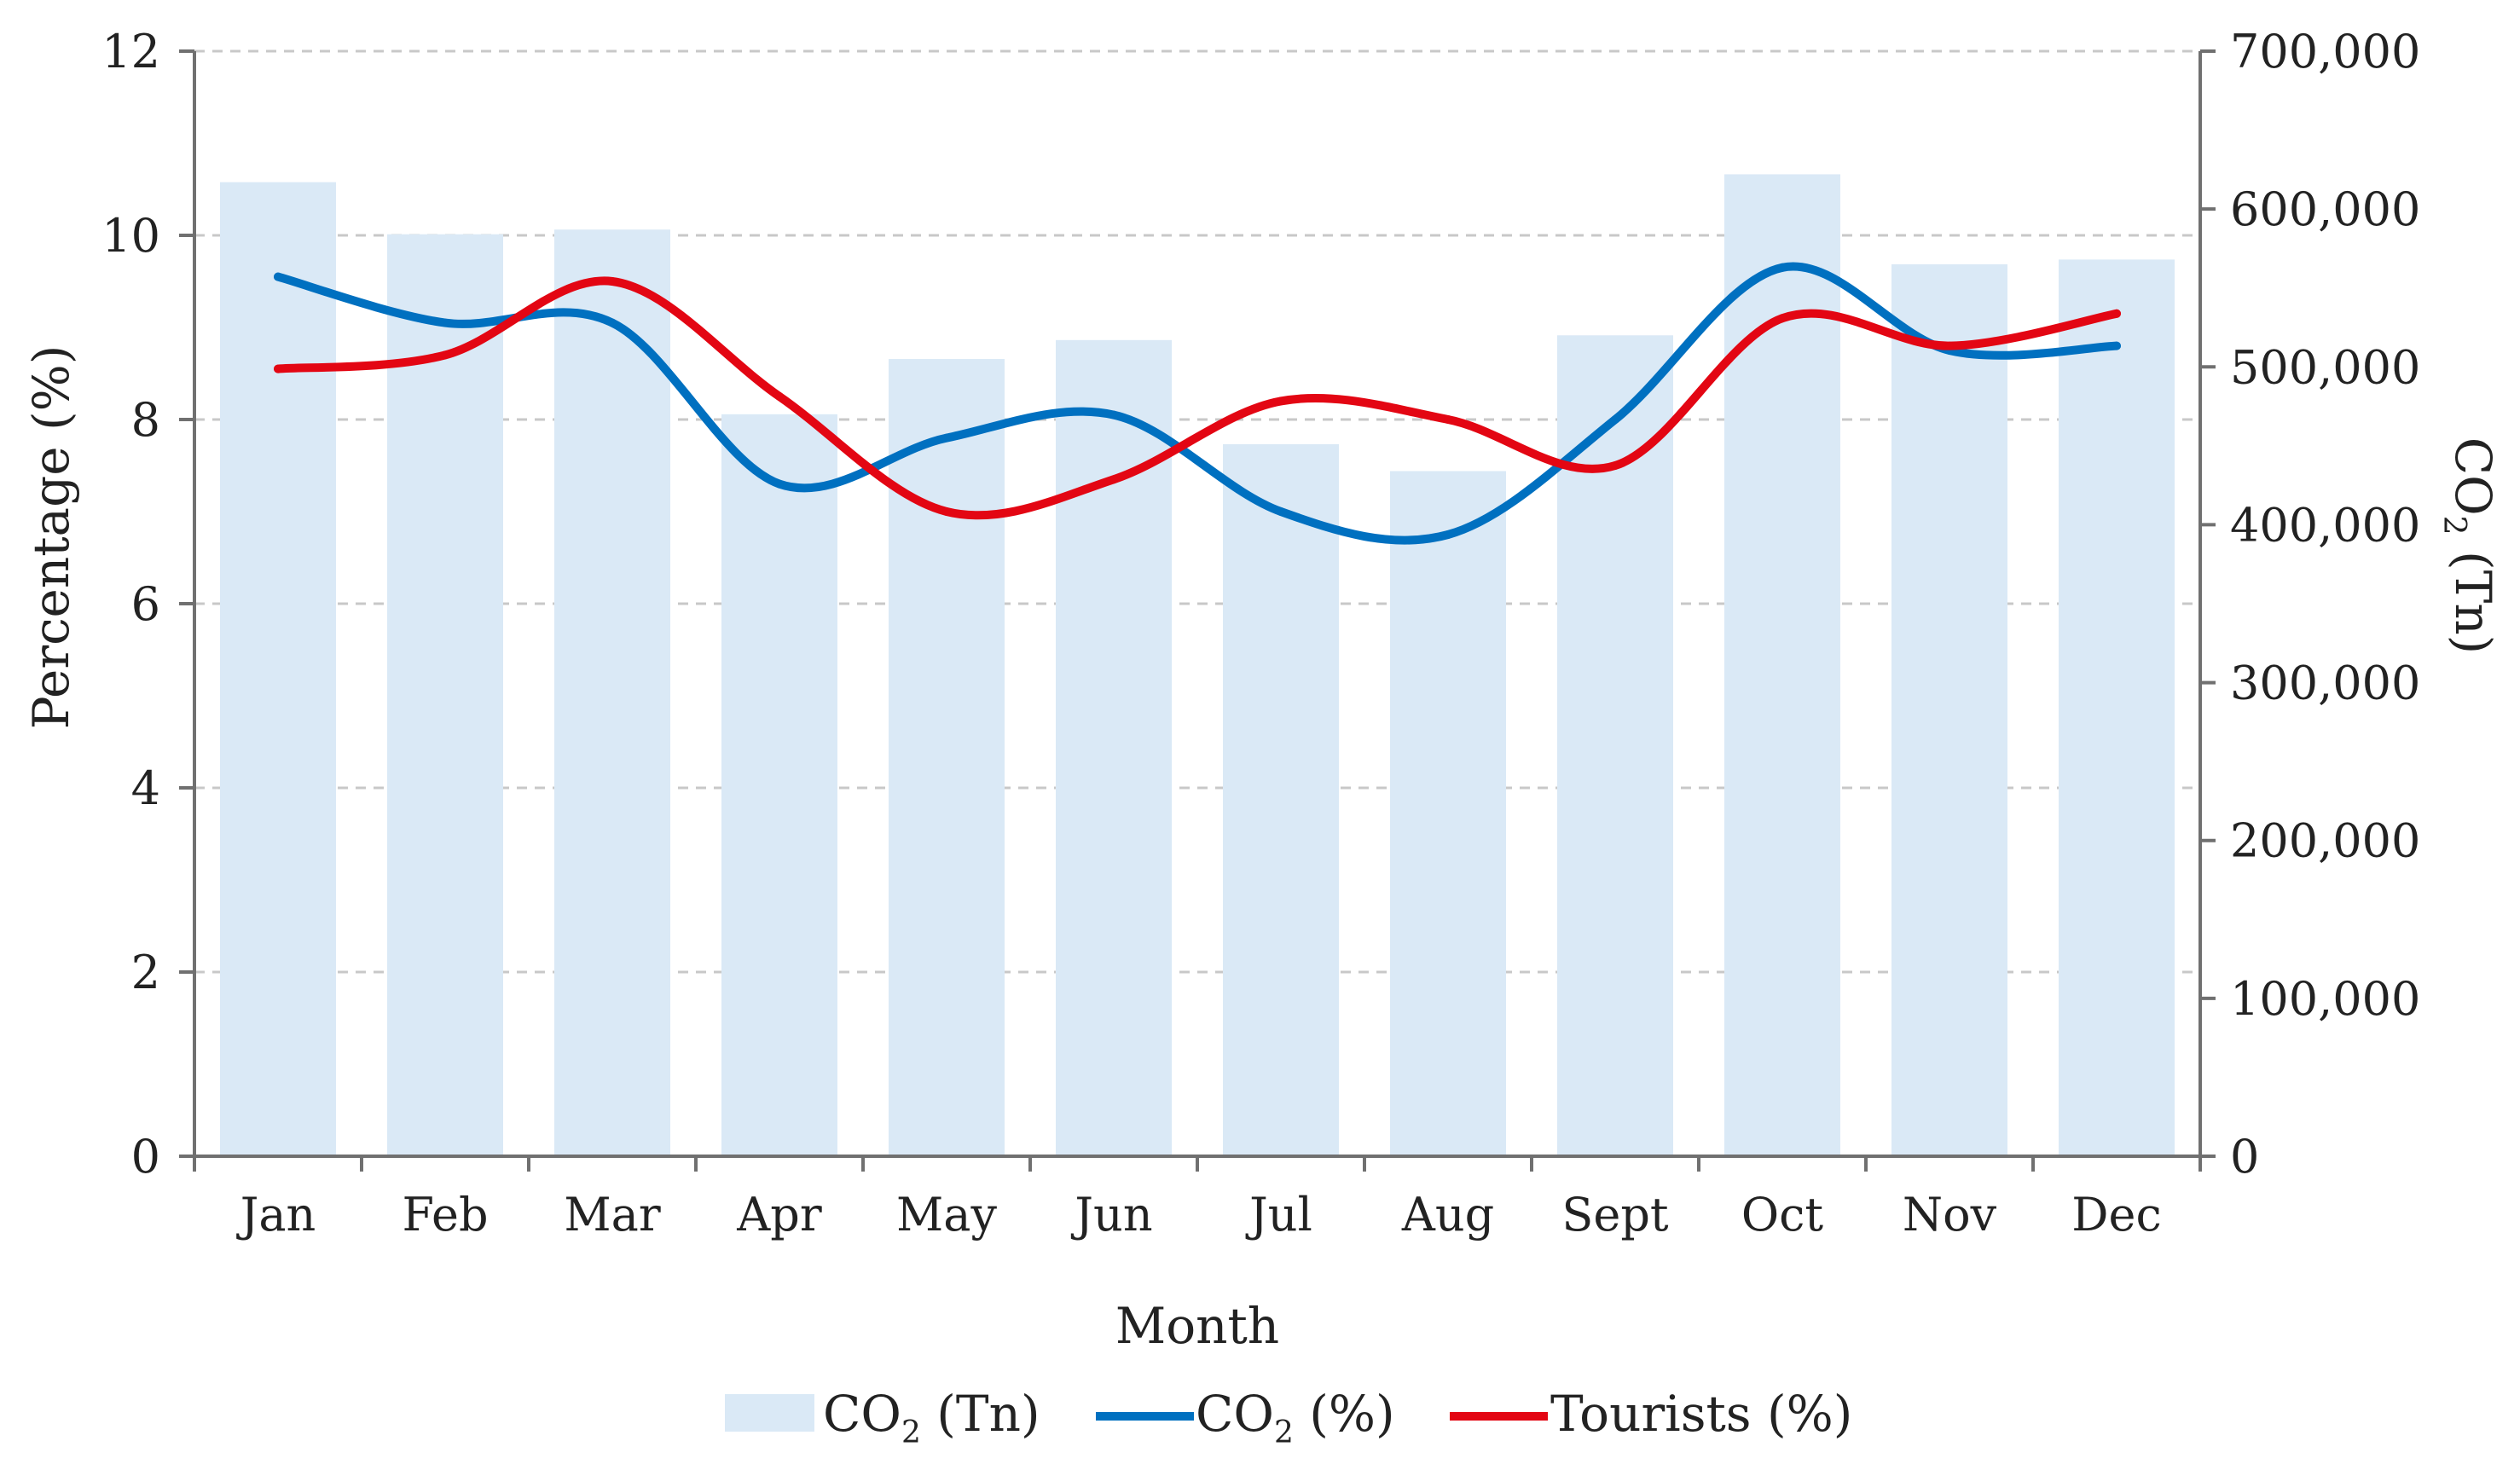 This screenshot has width=2520, height=1470. What do you see at coordinates (1197, 398) in the screenshot?
I see `line-tourists` at bounding box center [1197, 398].